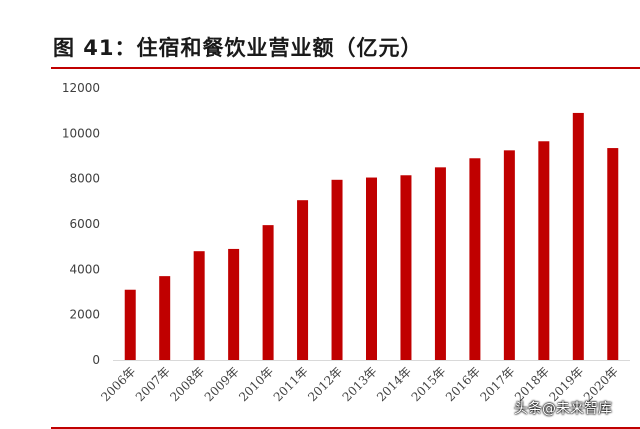  I want to click on y-tick-label: 8000, so click(84, 179).